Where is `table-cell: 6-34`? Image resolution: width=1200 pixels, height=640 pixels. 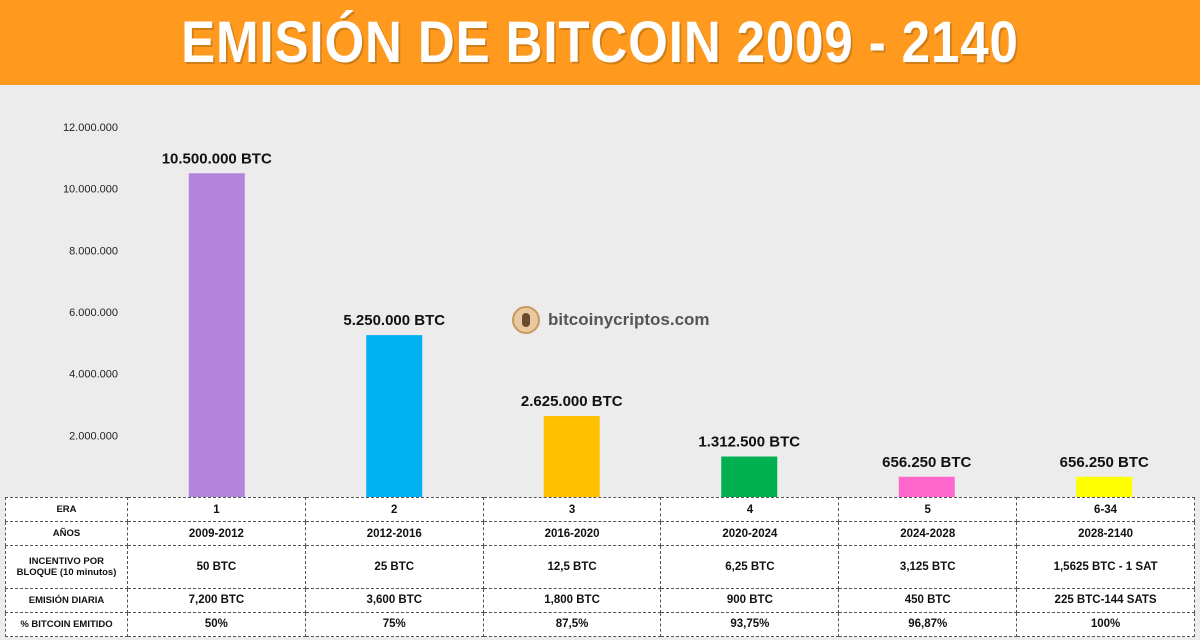 table-cell: 6-34 is located at coordinates (1105, 509).